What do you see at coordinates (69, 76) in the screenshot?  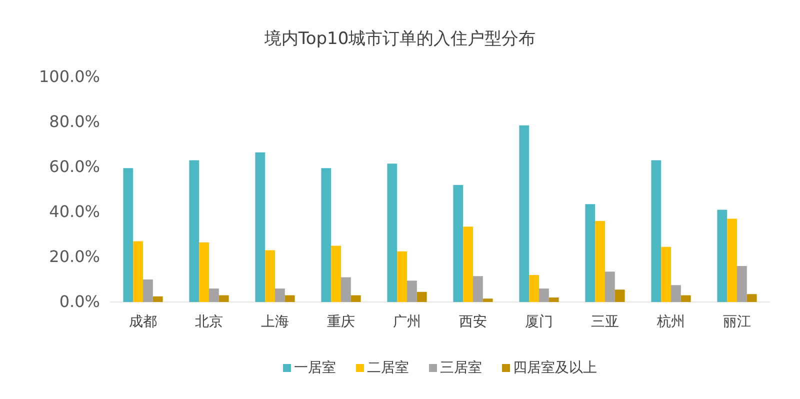 I see `y-tick-label: 100.0%` at bounding box center [69, 76].